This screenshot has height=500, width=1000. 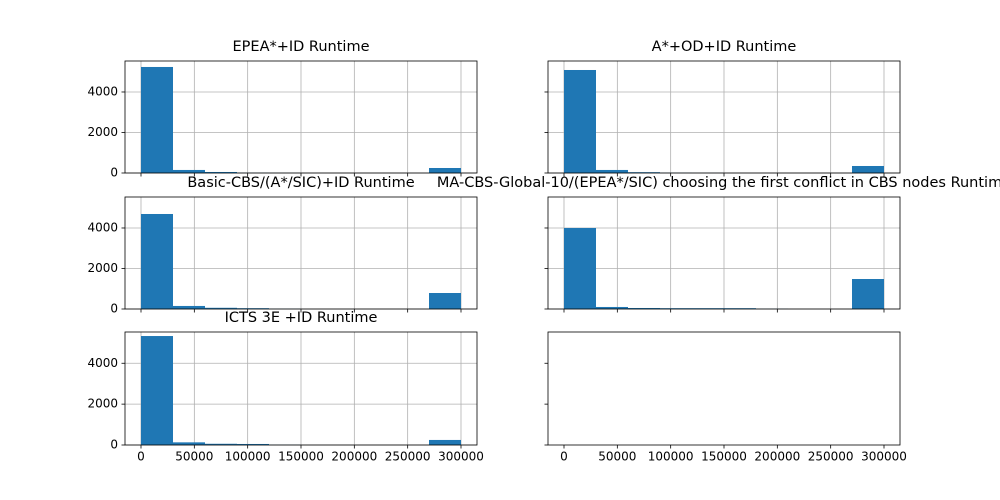 I want to click on subplot-title: A*+OD+ID Runtime, so click(x=724, y=47).